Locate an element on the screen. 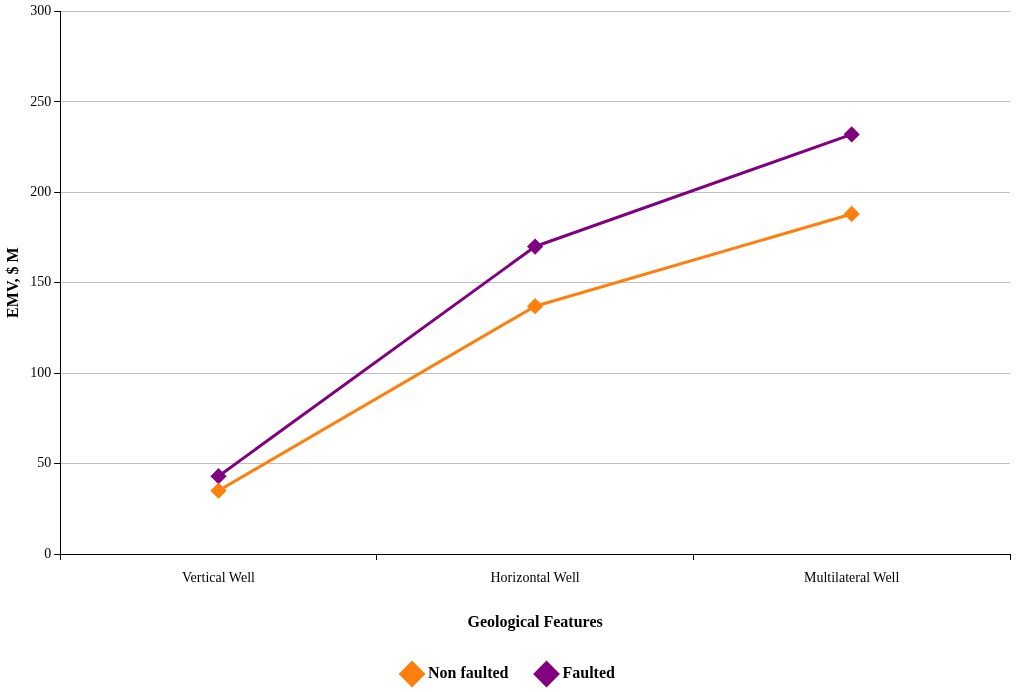  legend-label: Non faulted is located at coordinates (468, 673).